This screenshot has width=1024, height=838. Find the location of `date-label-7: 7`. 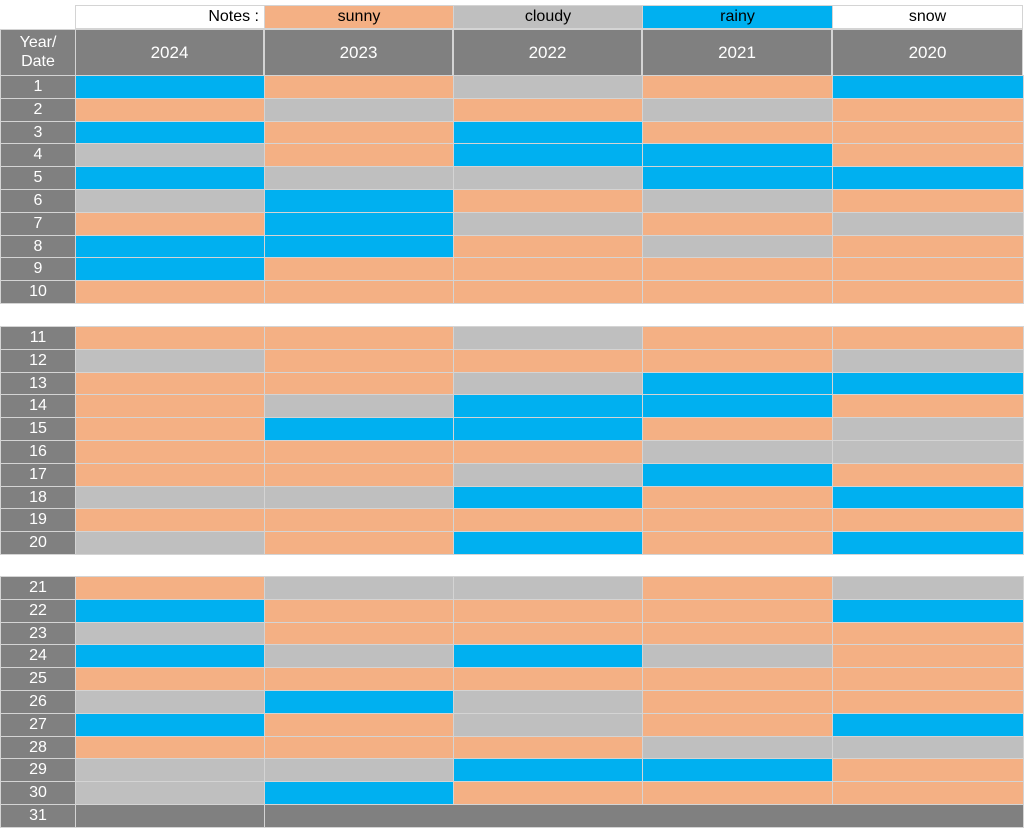

date-label-7: 7 is located at coordinates (38, 224).